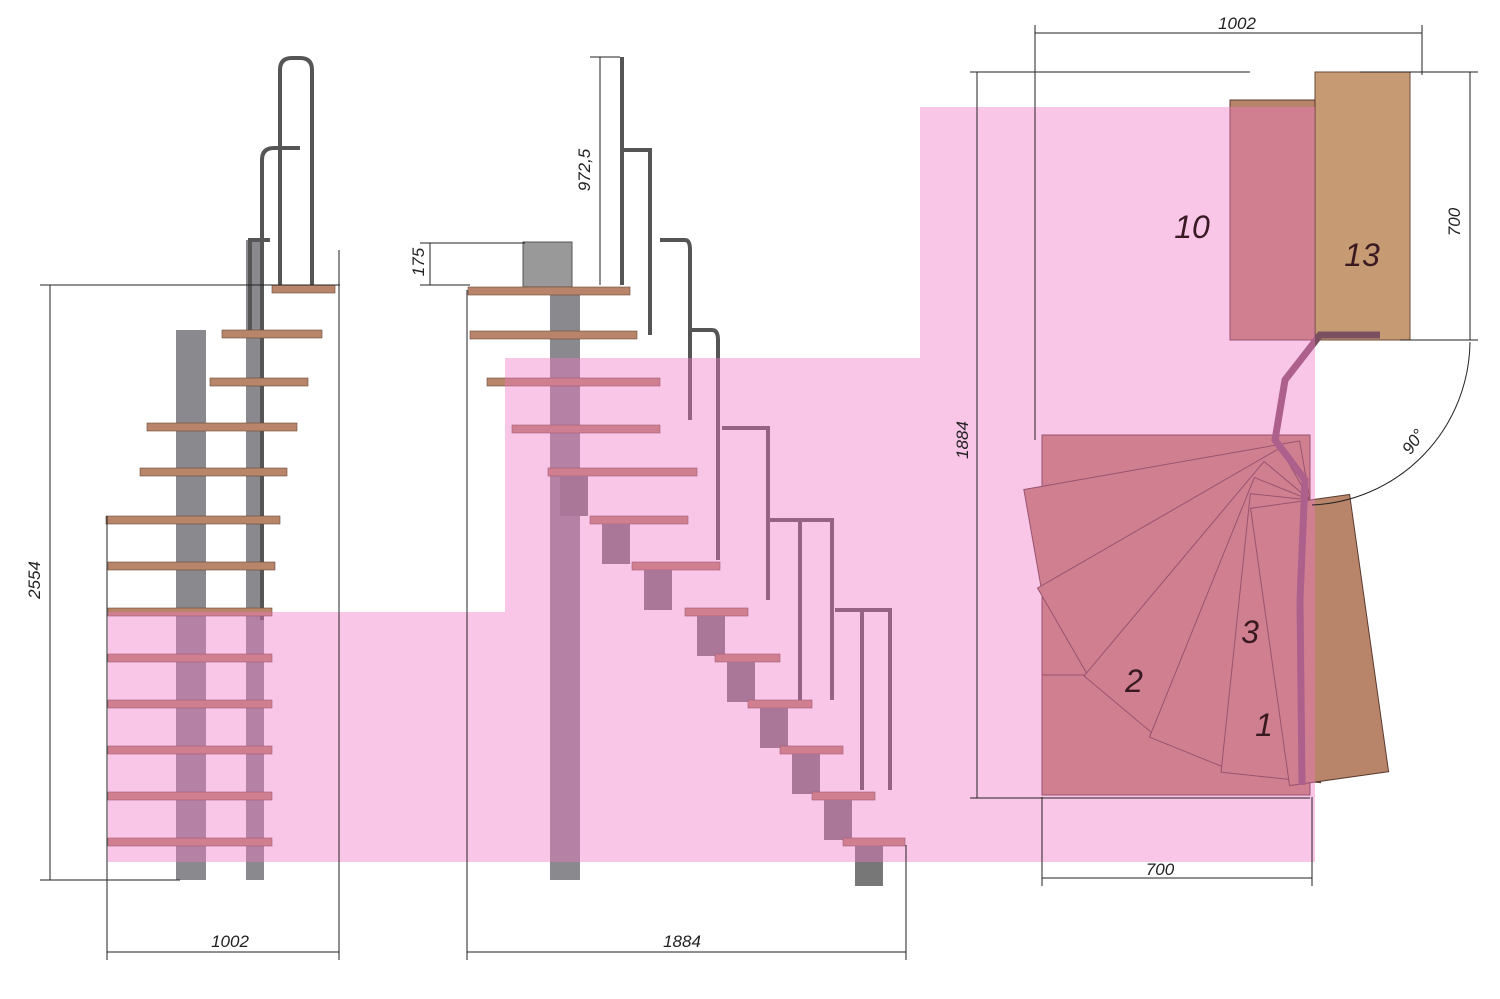 Image resolution: width=1500 pixels, height=999 pixels. Describe the element at coordinates (584, 169) in the screenshot. I see `dimension-label: 972,5` at that location.